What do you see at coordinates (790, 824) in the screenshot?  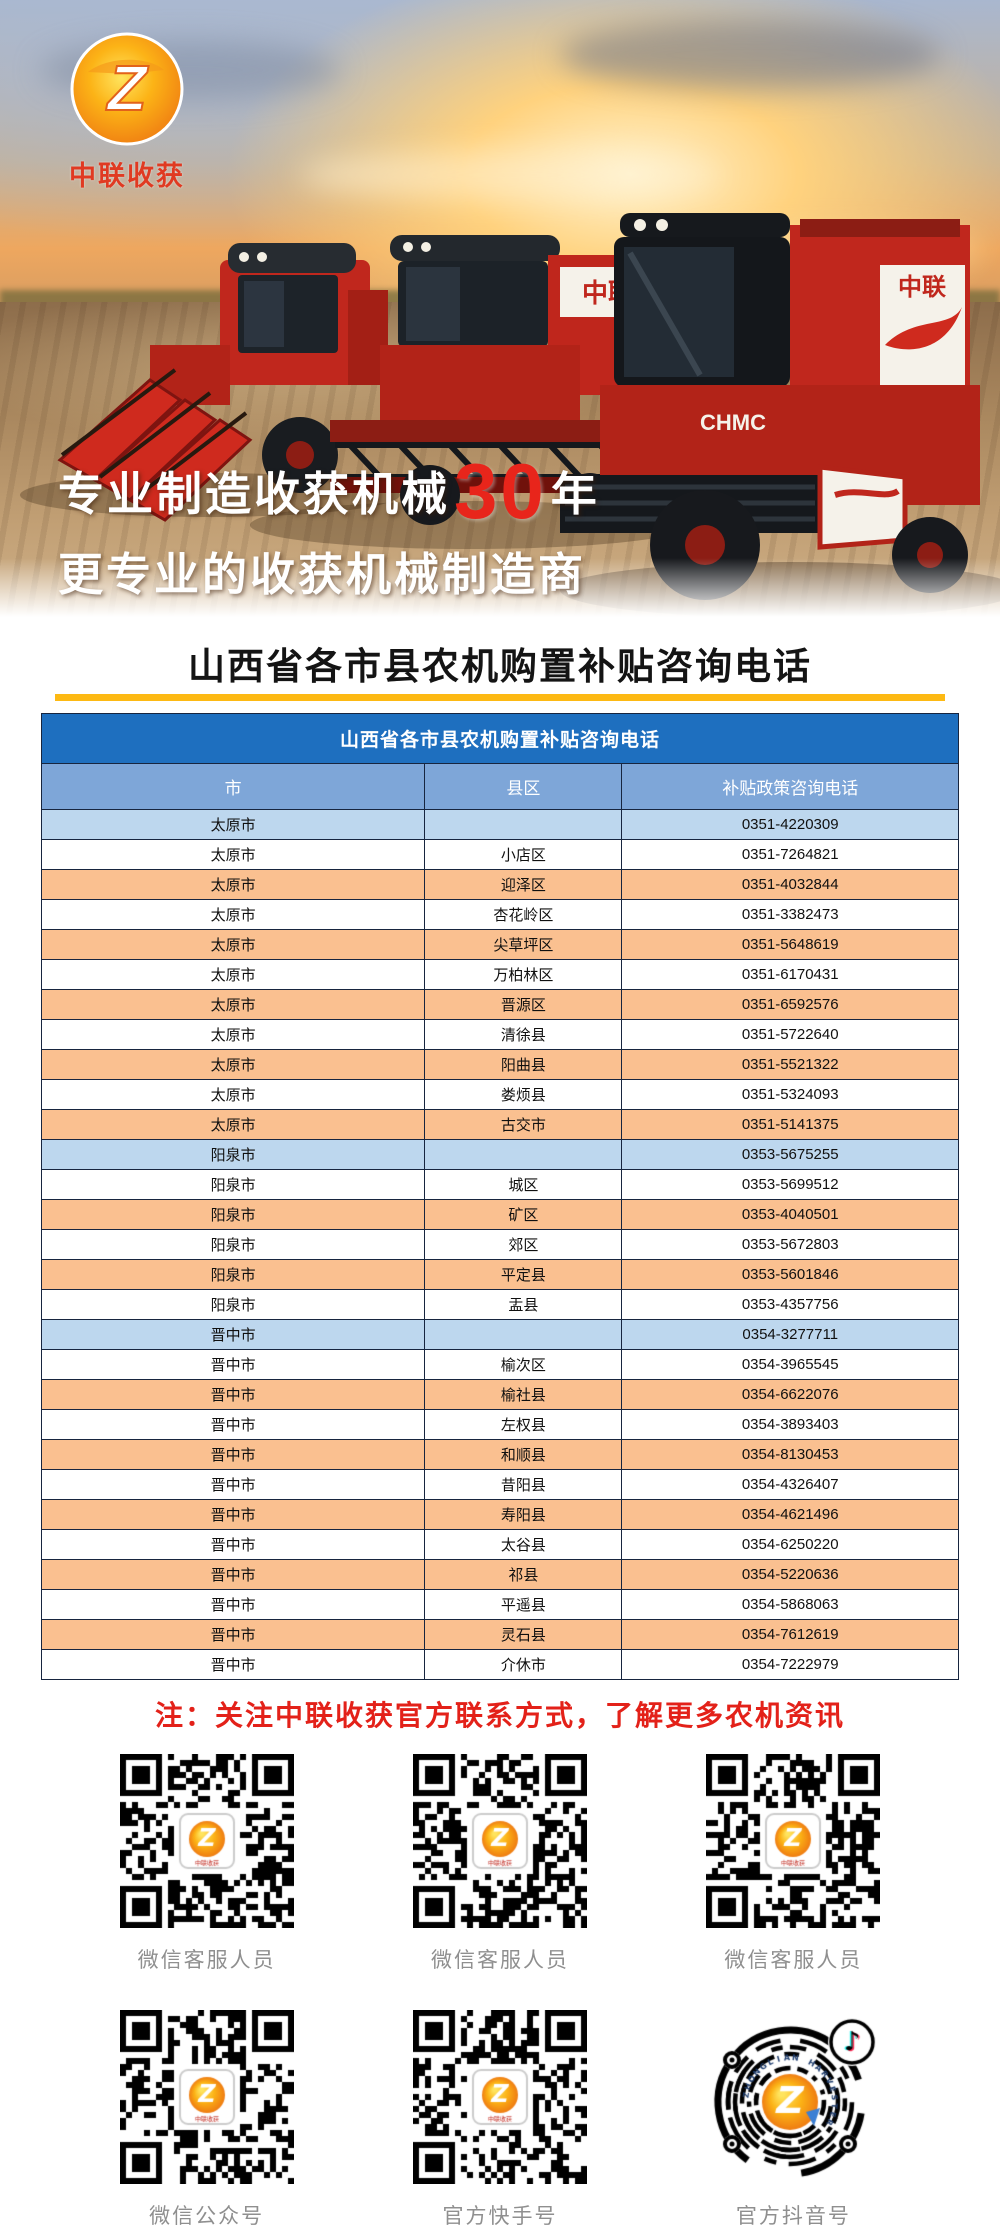 I see `cell-phone: 0351-4220309` at bounding box center [790, 824].